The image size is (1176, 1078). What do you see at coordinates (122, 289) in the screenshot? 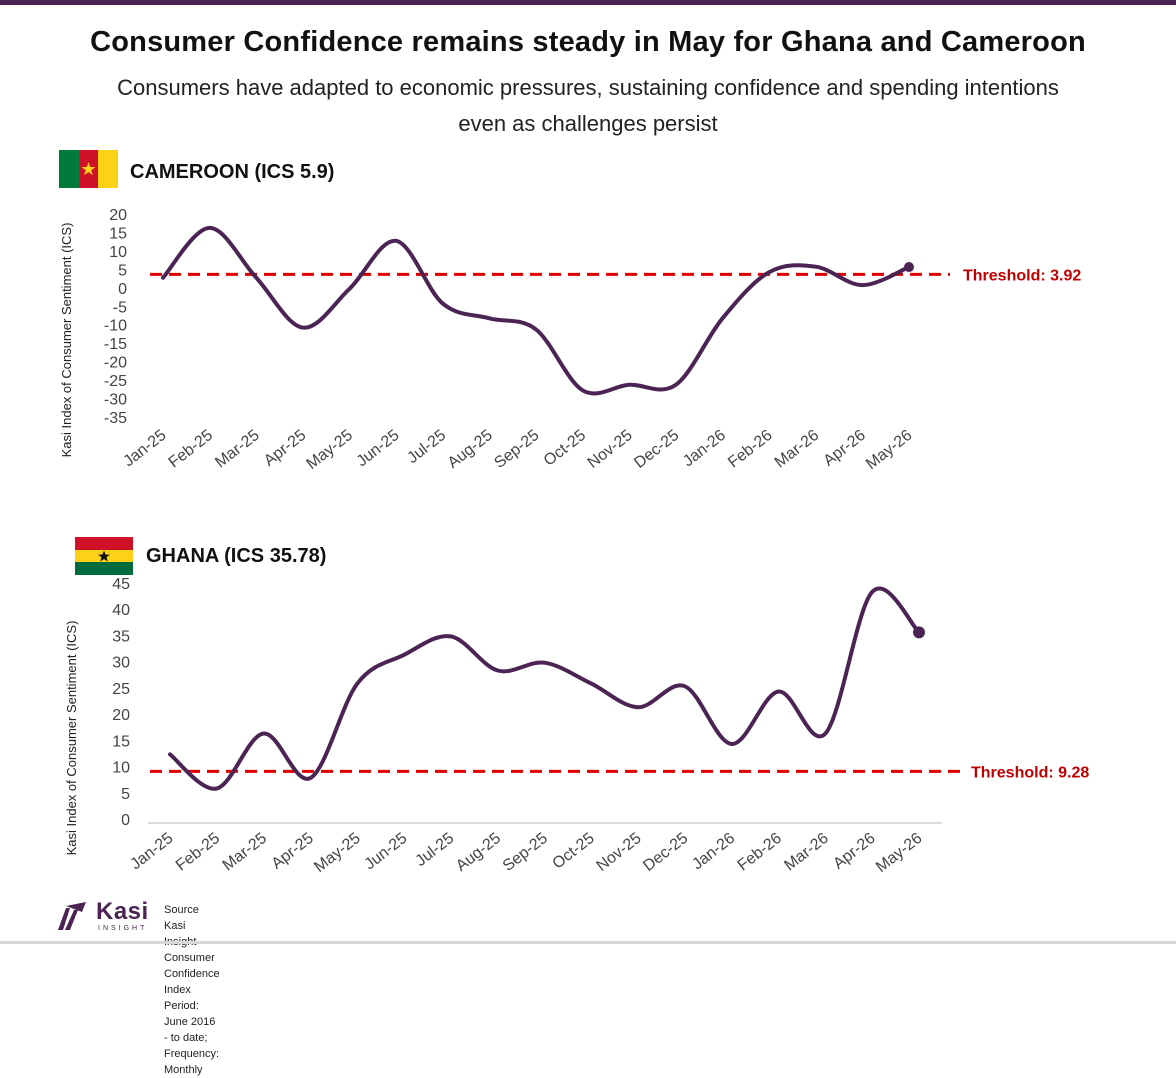
I see `cameroon-y-tick: 0` at bounding box center [122, 289].